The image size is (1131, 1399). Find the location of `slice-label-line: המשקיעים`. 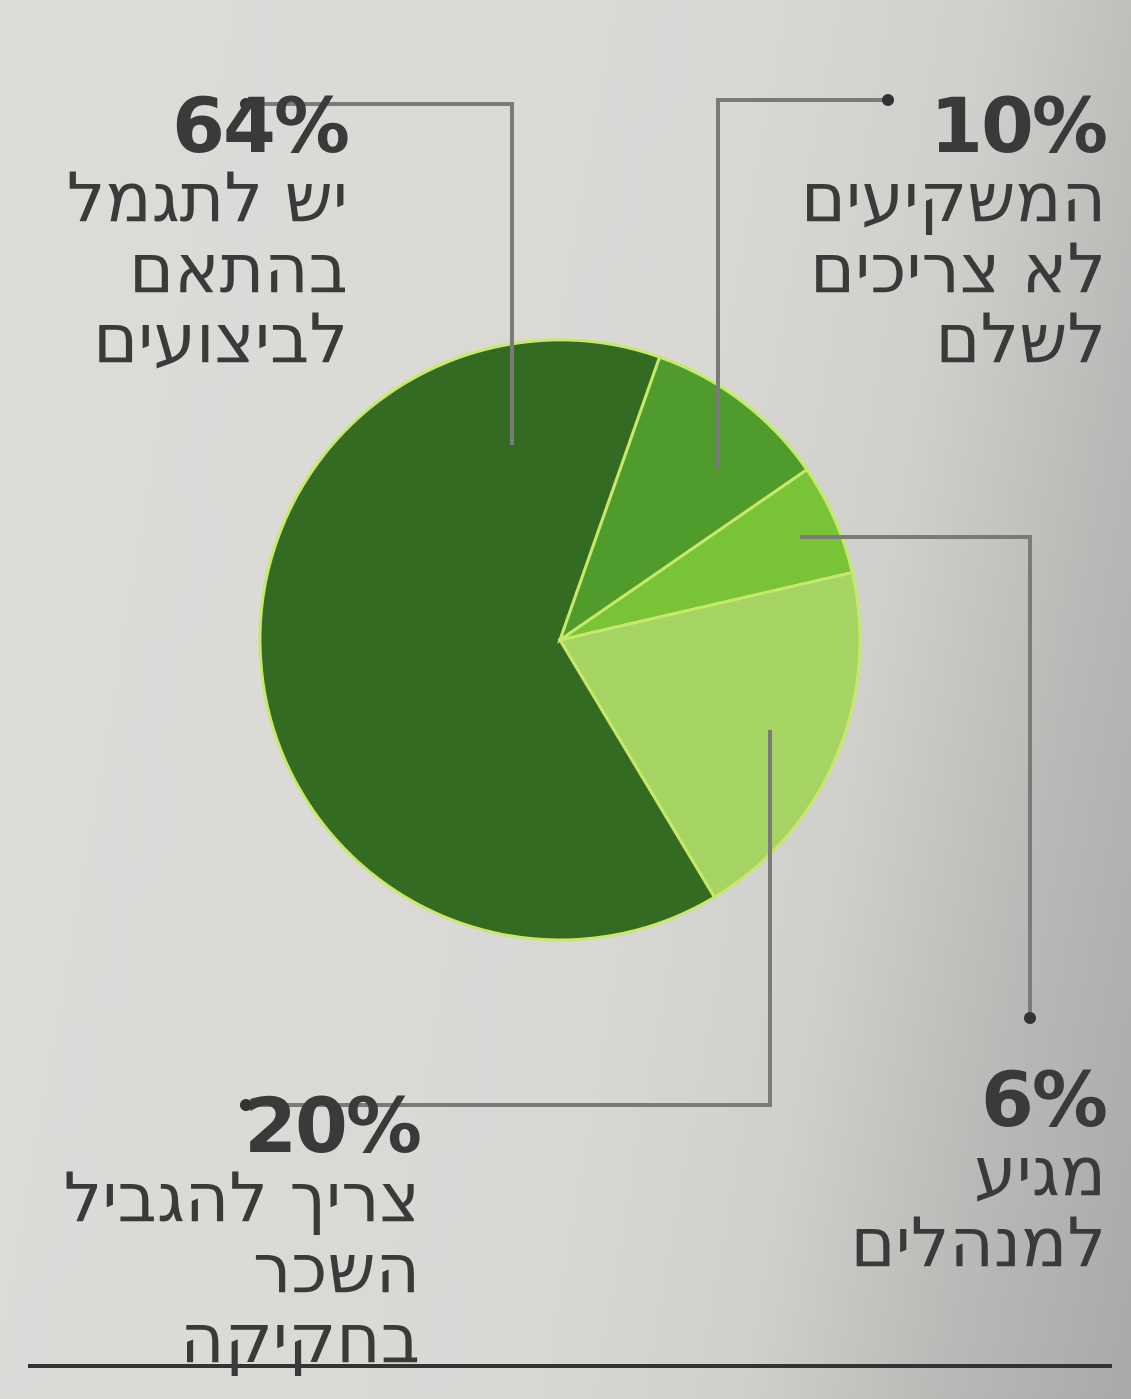

slice-label-line: המשקיעים is located at coordinates (953, 198).